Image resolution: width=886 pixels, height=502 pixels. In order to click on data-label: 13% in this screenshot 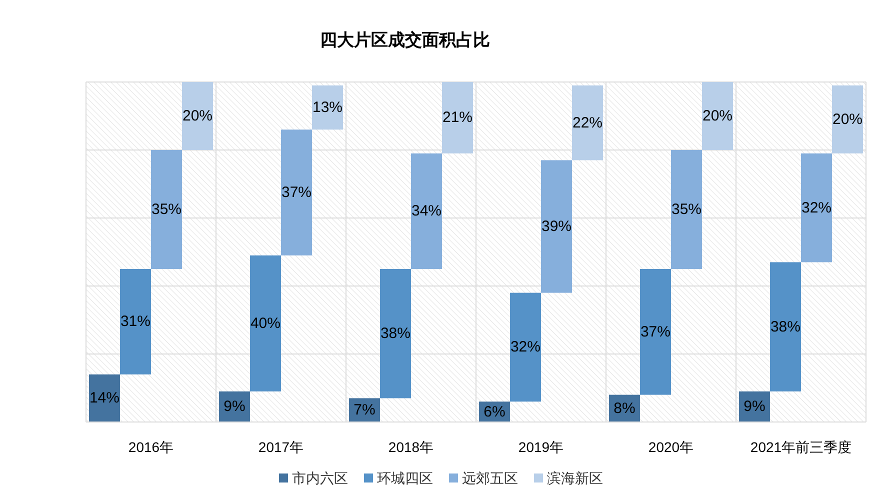, I will do `click(327, 107)`.